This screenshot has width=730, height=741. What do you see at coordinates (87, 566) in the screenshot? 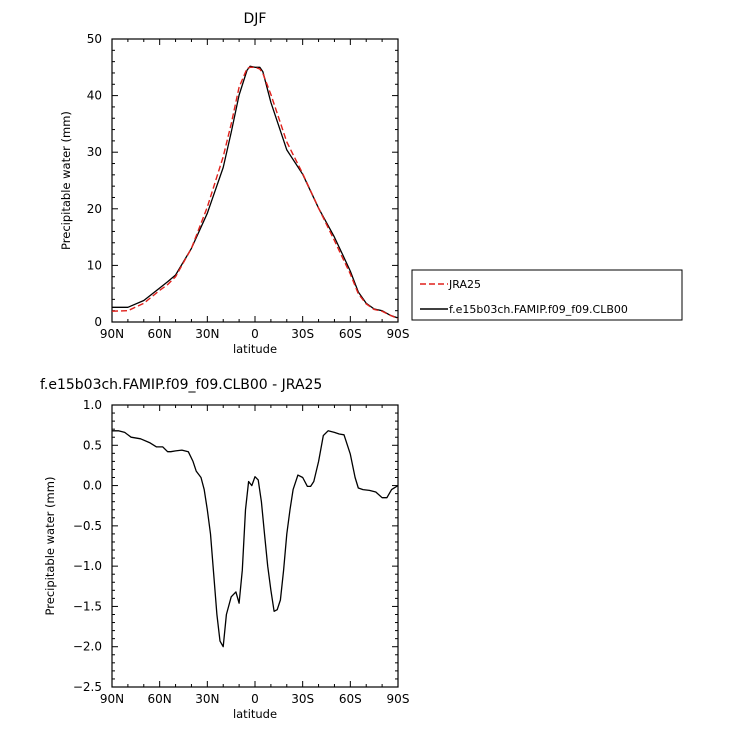
I see `y-tick-label: −1.0` at bounding box center [87, 566].